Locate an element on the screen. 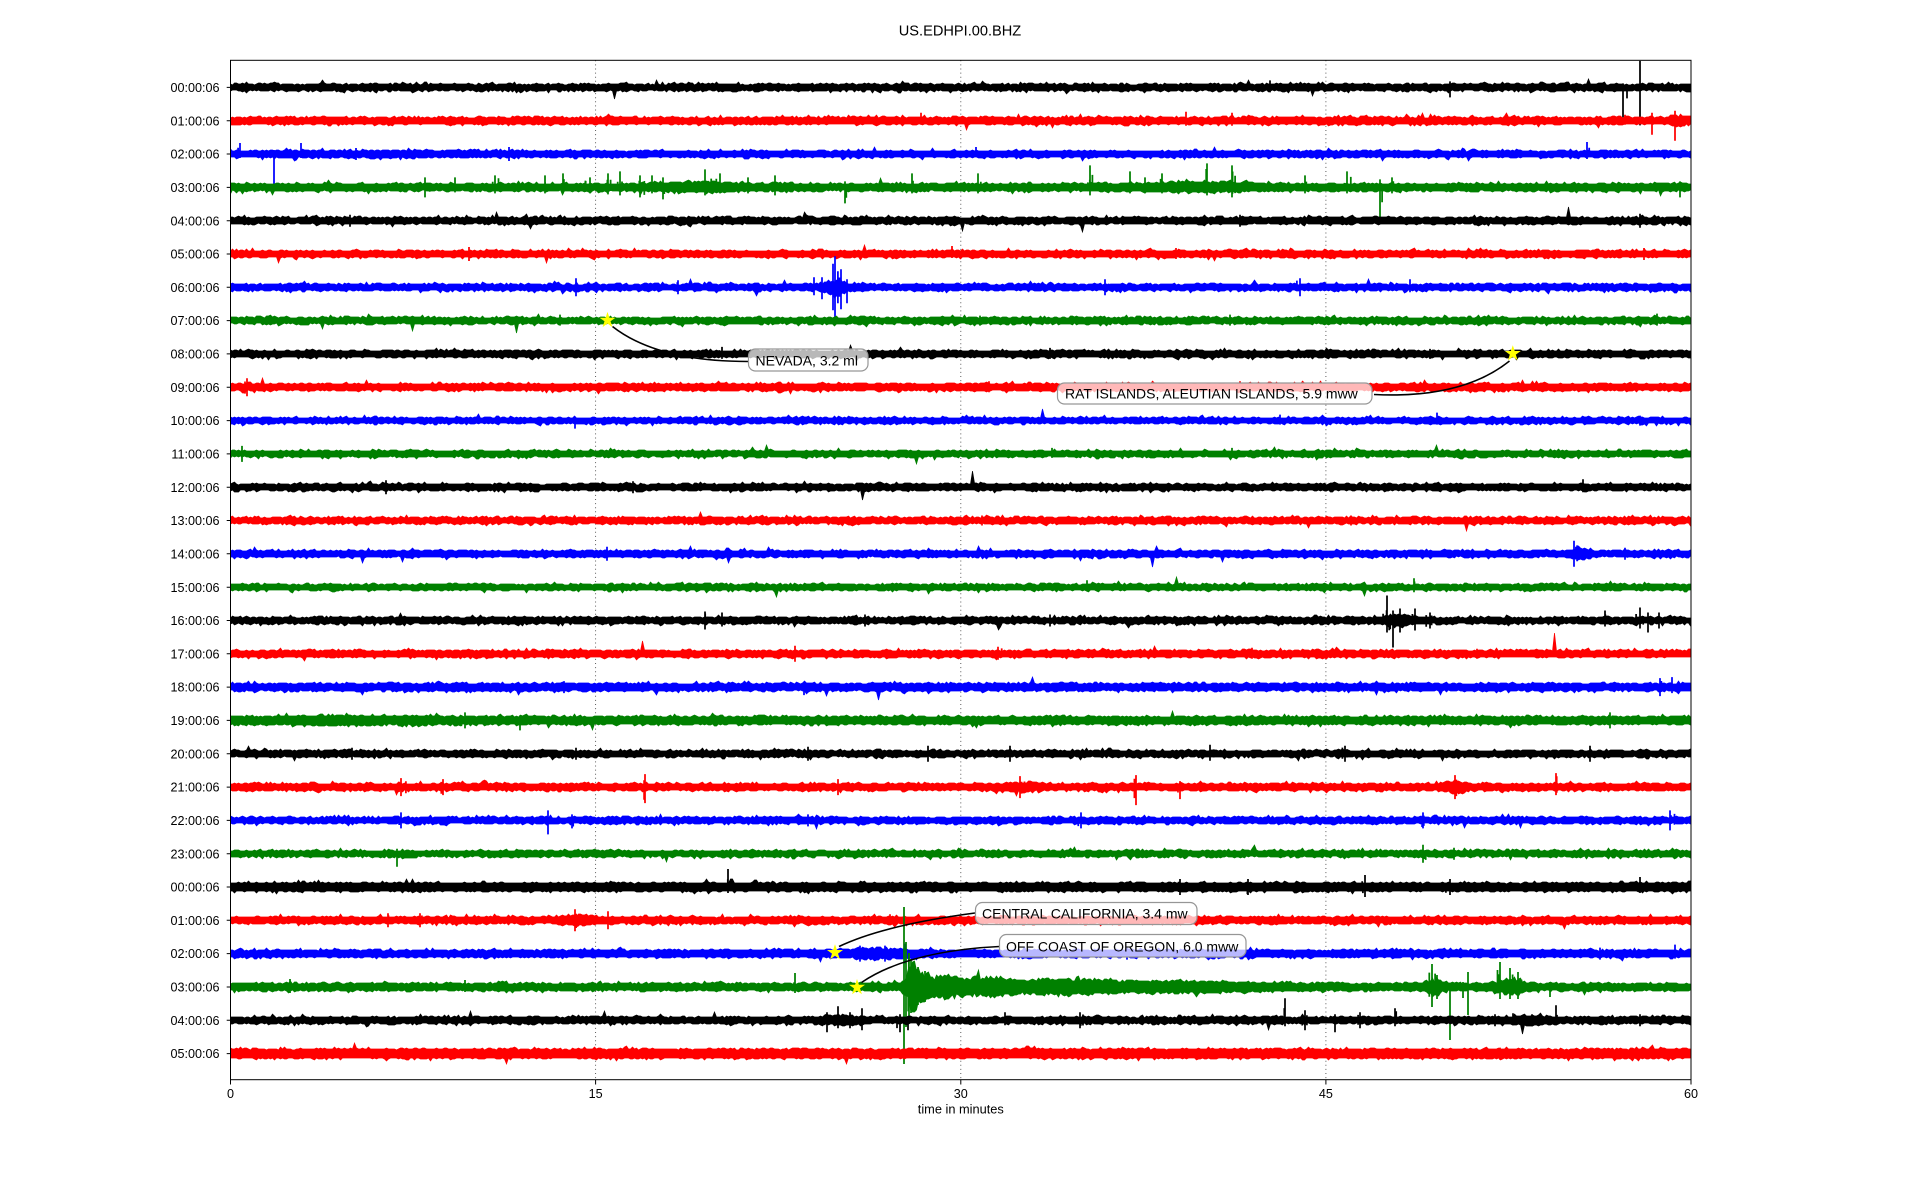 This screenshot has width=1920, height=1200. svg-text: CENTRAL CALIFORNIA, 3.4 mw is located at coordinates (1085, 914).